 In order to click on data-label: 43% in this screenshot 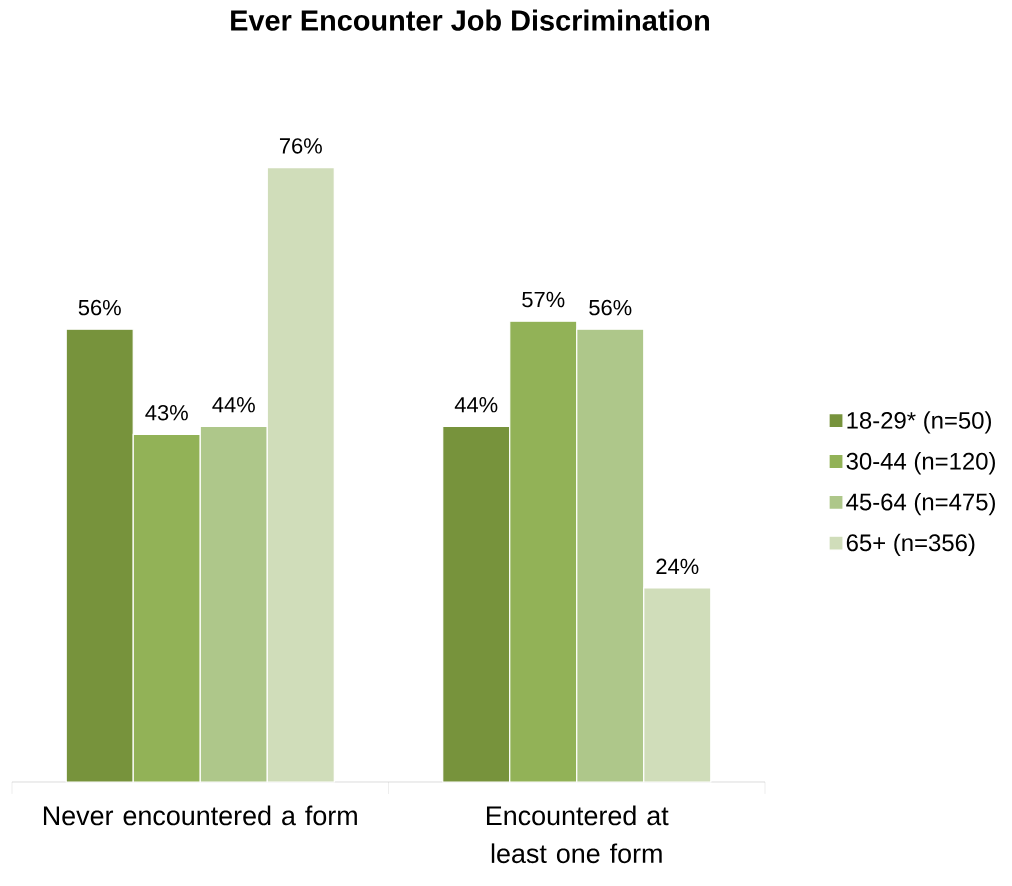, I will do `click(166, 412)`.